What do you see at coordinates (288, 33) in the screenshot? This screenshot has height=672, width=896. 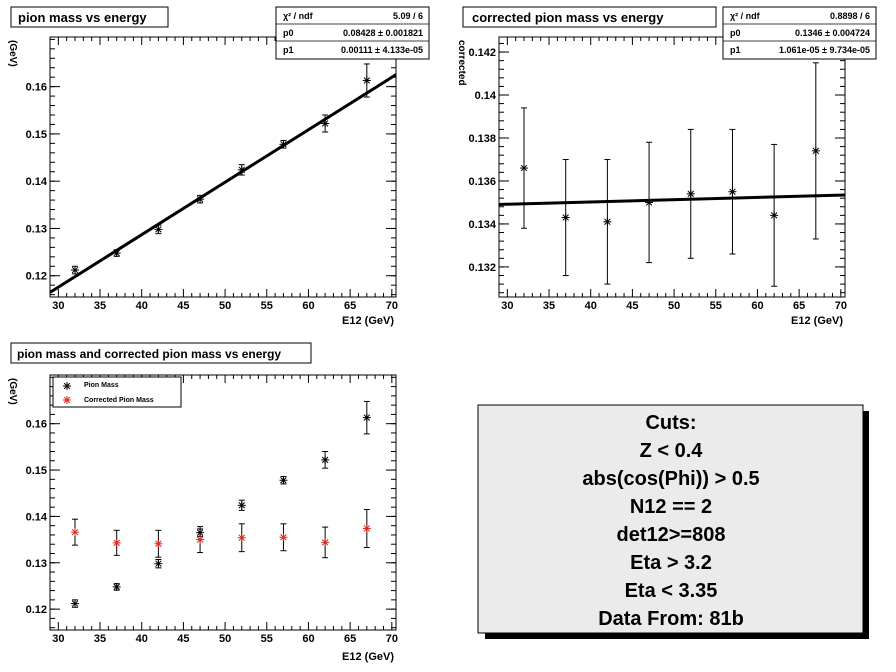 I see `stat-label-1-1: p0` at bounding box center [288, 33].